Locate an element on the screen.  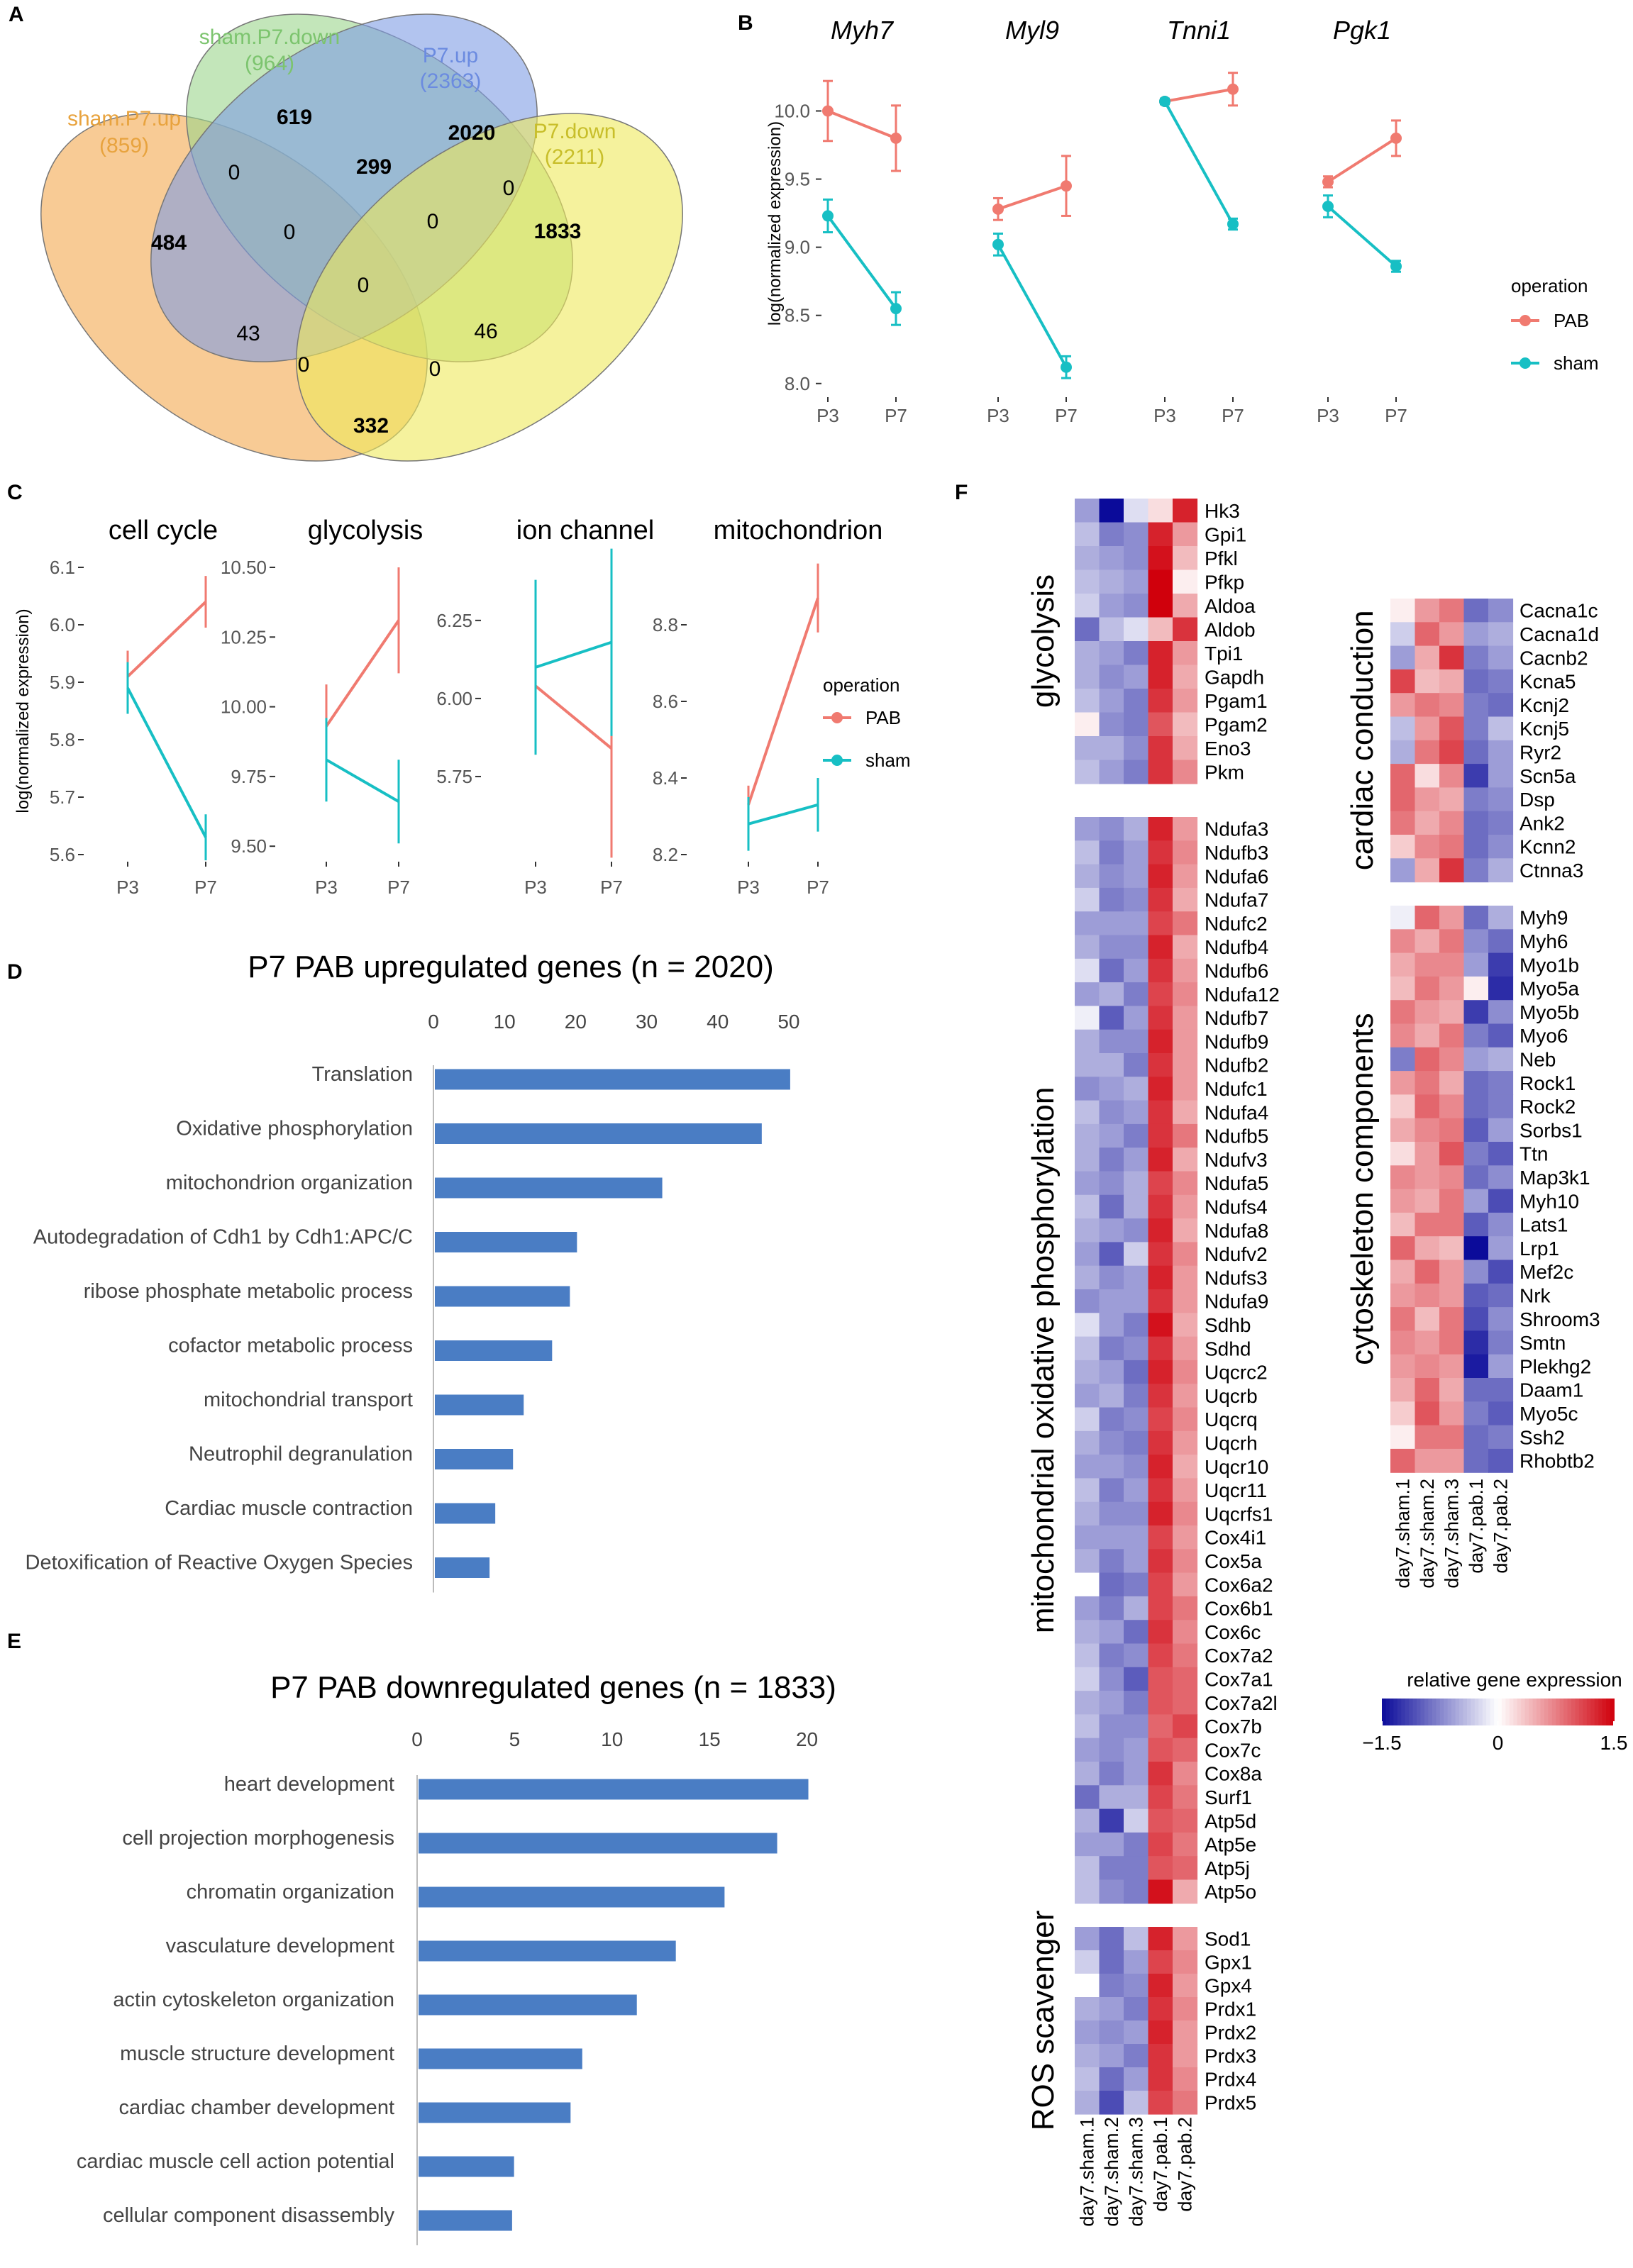
d-category-label: Cardiac muscle contraction is located at coordinates (289, 1508).